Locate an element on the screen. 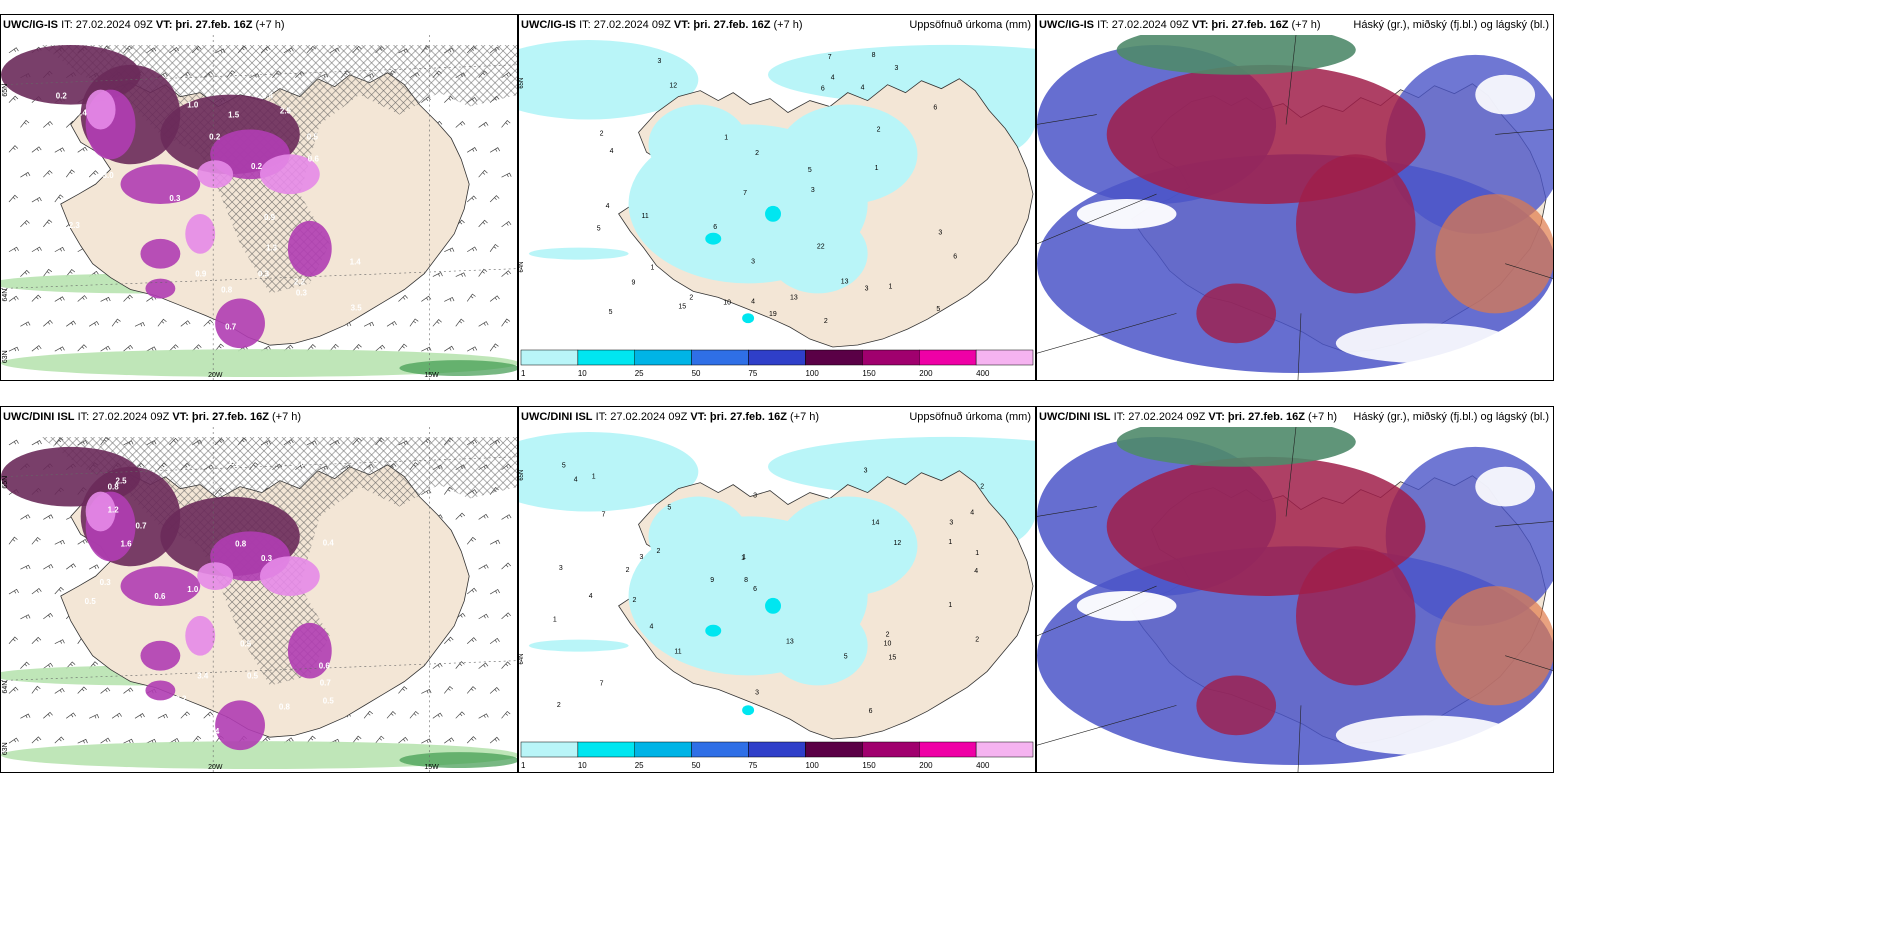 The image size is (1900, 950). colorbar-swatch is located at coordinates (777, 749).